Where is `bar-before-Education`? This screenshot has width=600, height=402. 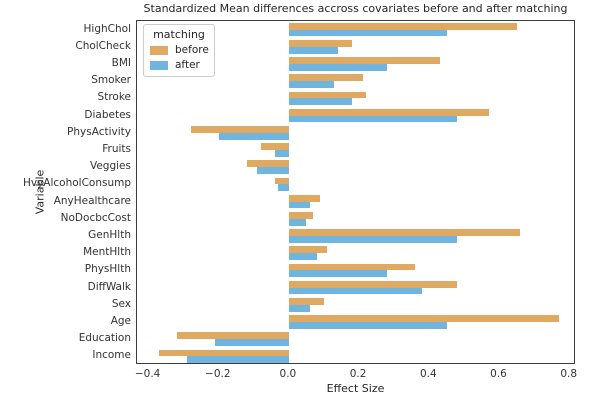
bar-before-Education is located at coordinates (232, 336).